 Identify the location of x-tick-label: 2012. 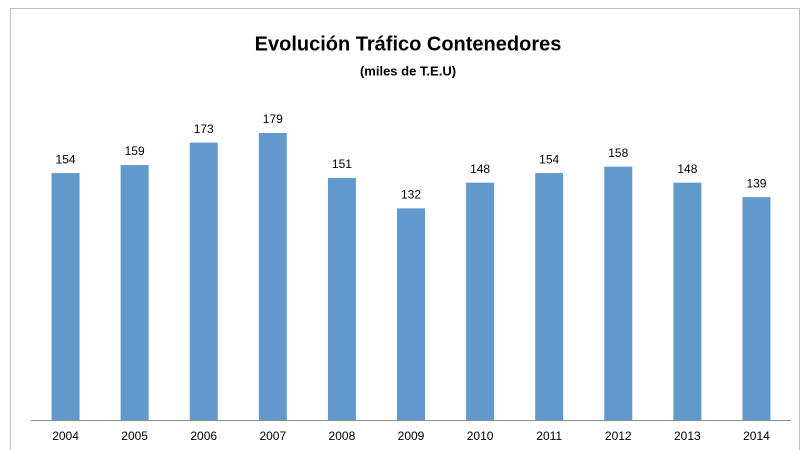
(618, 436).